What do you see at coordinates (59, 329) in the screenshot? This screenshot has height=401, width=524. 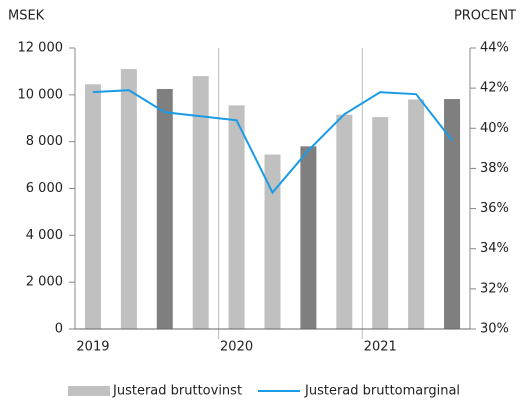 I see `y-tick-label: 0` at bounding box center [59, 329].